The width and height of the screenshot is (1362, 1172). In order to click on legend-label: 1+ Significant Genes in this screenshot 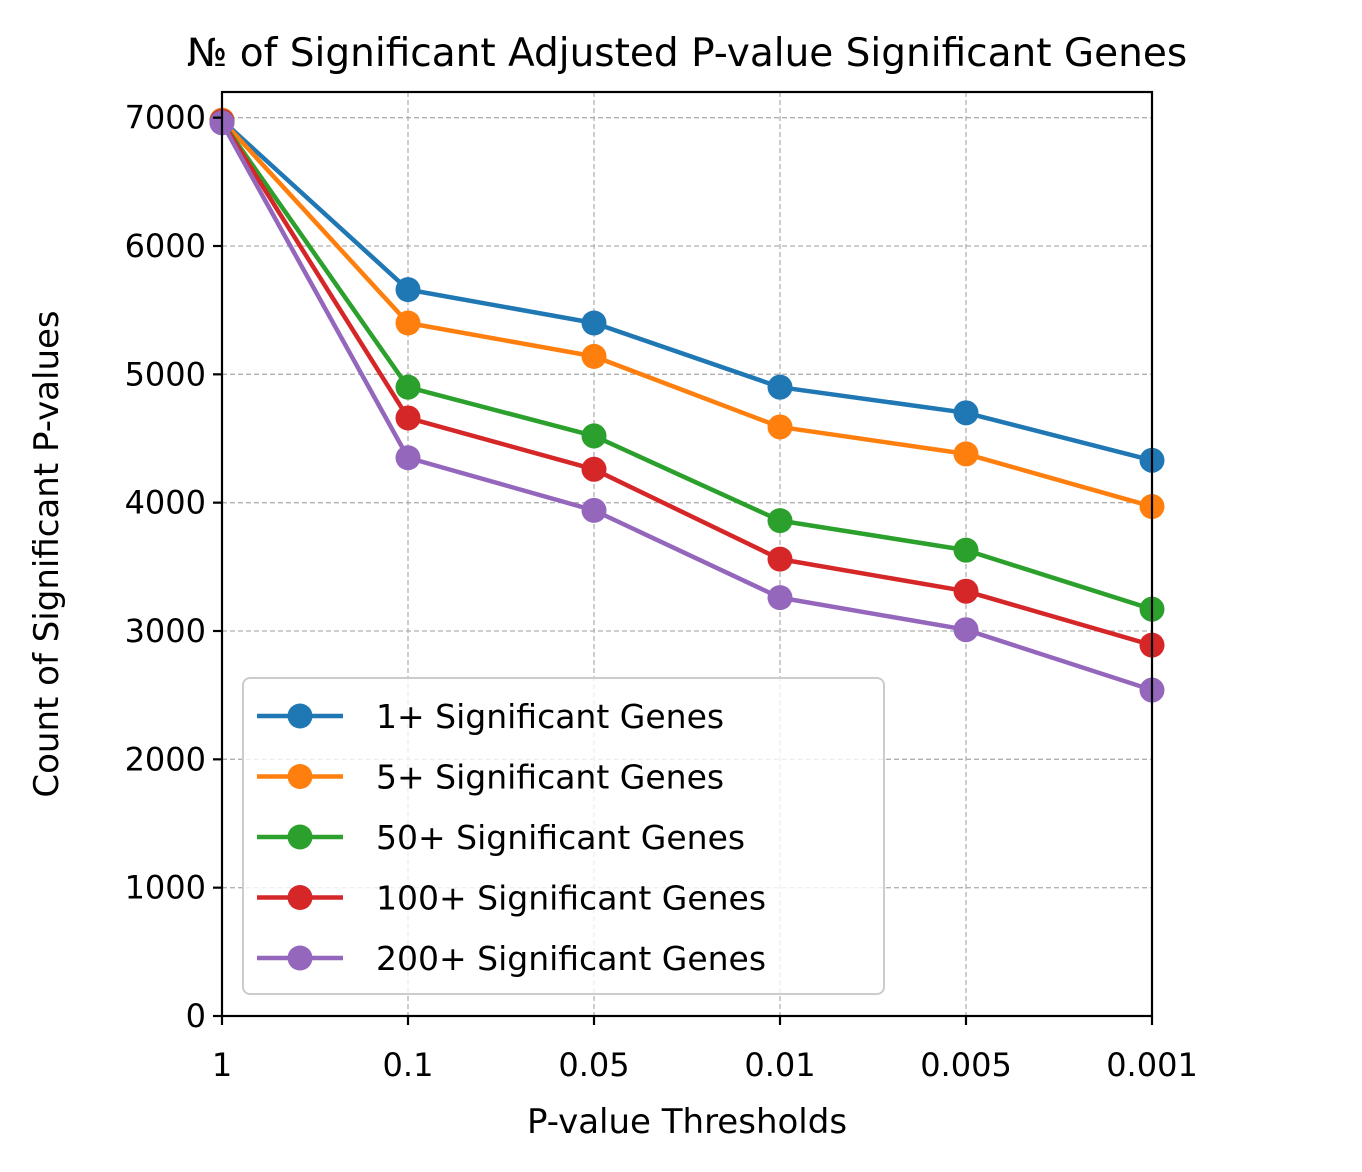, I will do `click(550, 716)`.